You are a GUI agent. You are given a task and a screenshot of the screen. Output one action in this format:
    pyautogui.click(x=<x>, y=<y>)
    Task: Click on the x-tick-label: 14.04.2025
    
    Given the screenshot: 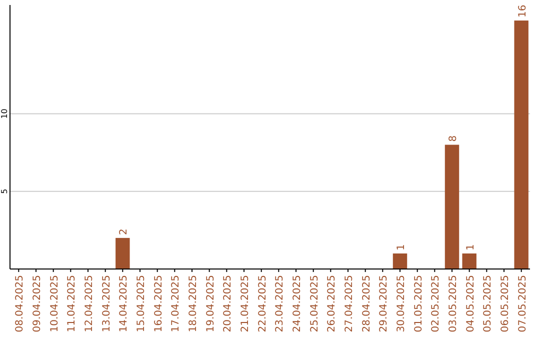 What is the action you would take?
    pyautogui.click(x=124, y=303)
    